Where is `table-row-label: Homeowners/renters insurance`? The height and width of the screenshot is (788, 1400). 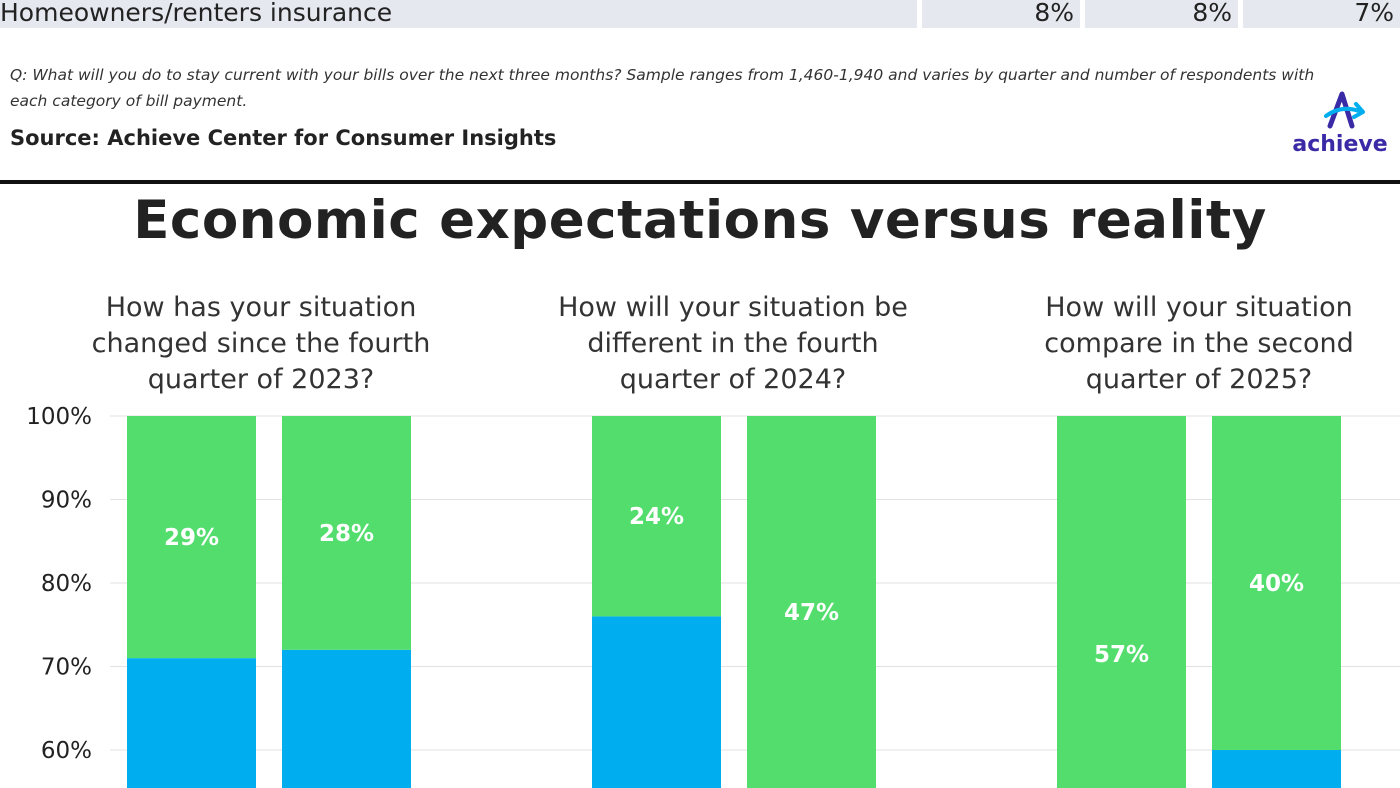 table-row-label: Homeowners/renters insurance is located at coordinates (458, 14).